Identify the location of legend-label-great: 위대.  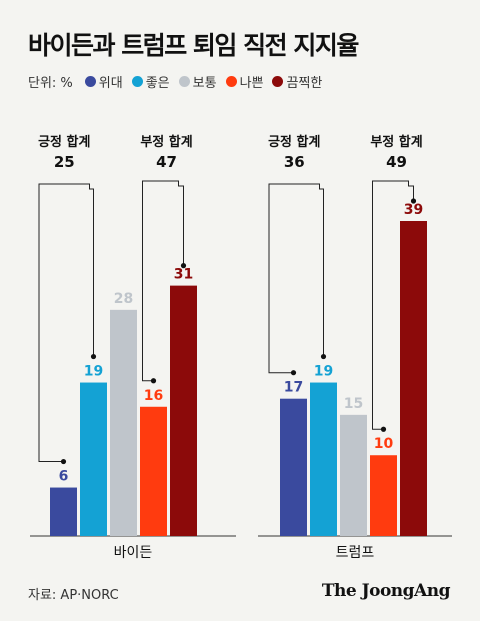
(110, 83).